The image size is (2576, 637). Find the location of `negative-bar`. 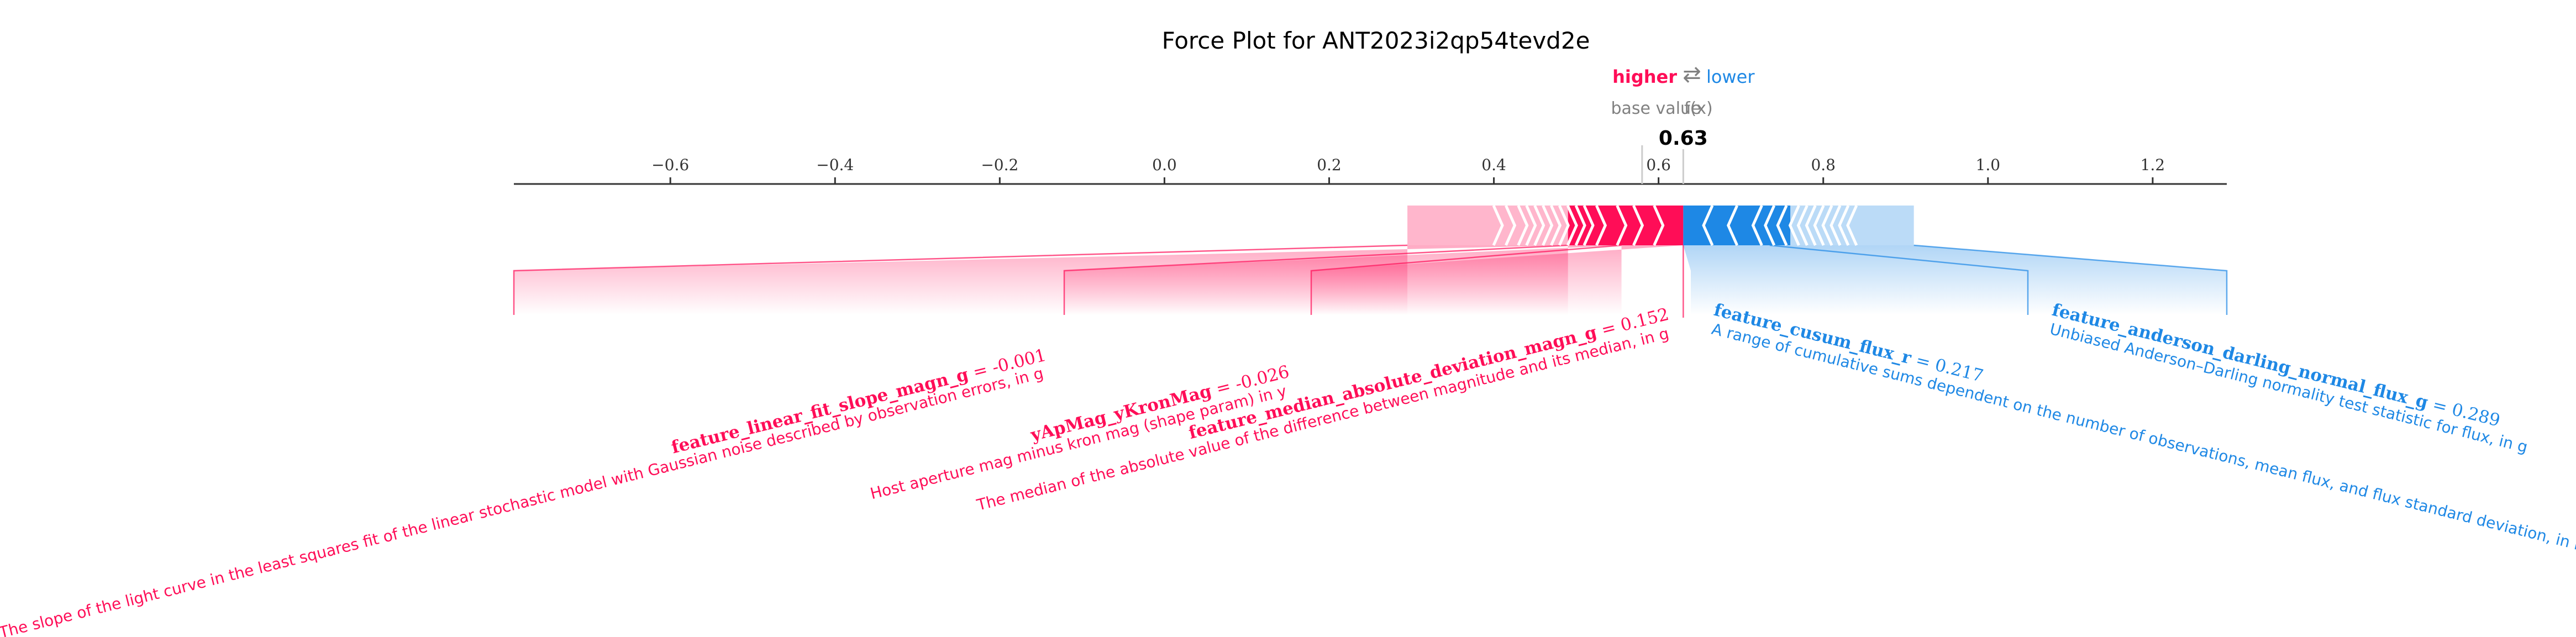

negative-bar is located at coordinates (1737, 225).